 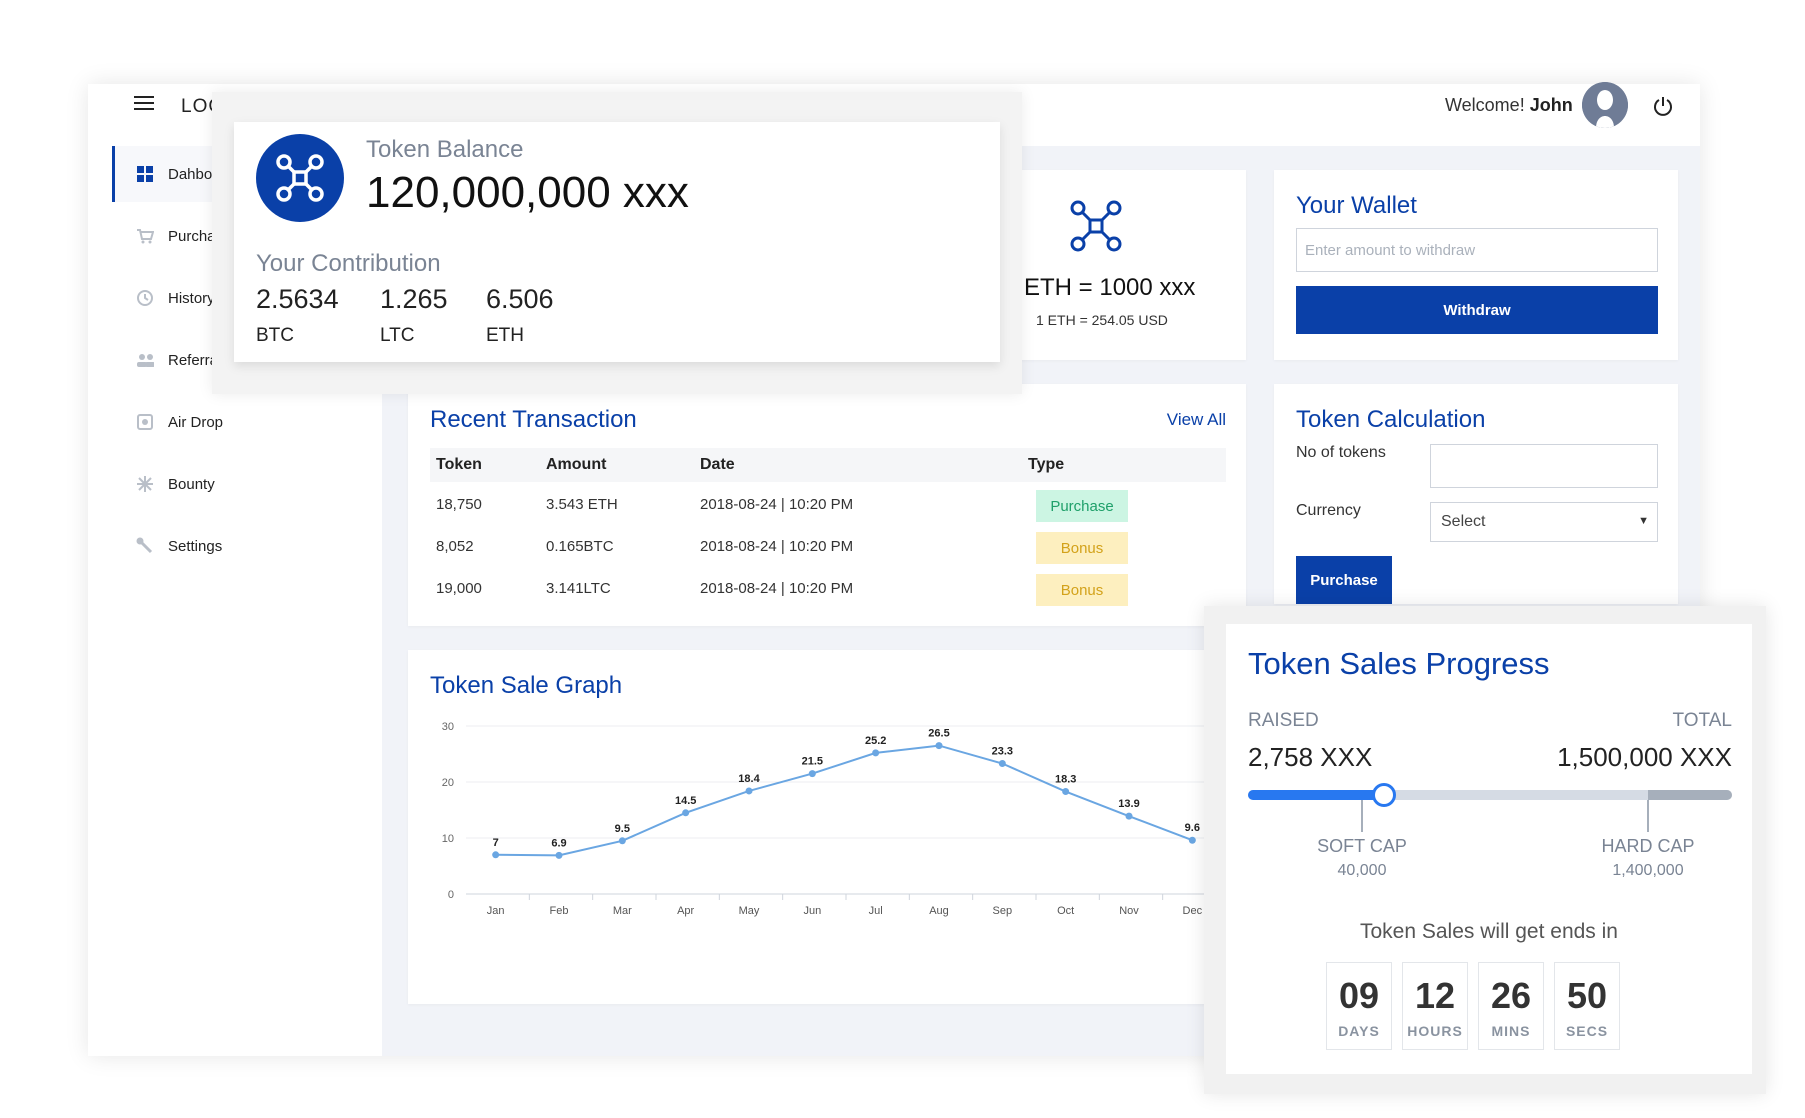 I want to click on wrench-icon, so click(x=145, y=546).